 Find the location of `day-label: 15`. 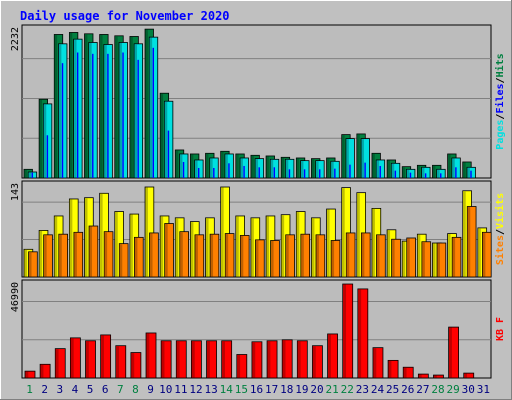

day-label: 15 is located at coordinates (241, 389).